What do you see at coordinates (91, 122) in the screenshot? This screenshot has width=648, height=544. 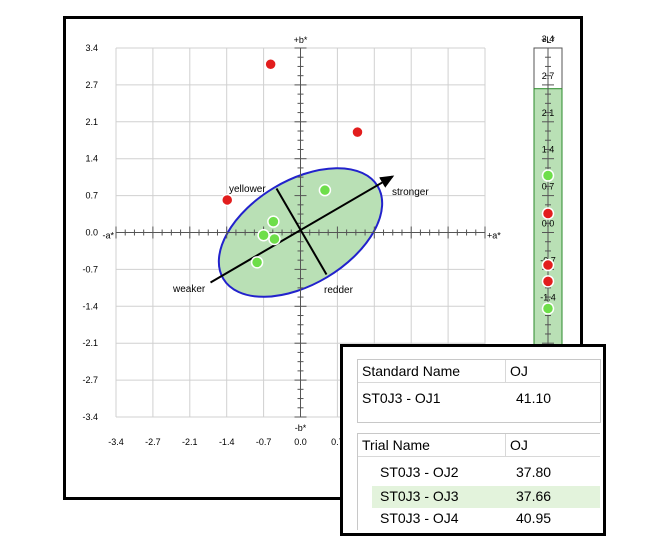 I see `y-tick-label: 2.1` at bounding box center [91, 122].